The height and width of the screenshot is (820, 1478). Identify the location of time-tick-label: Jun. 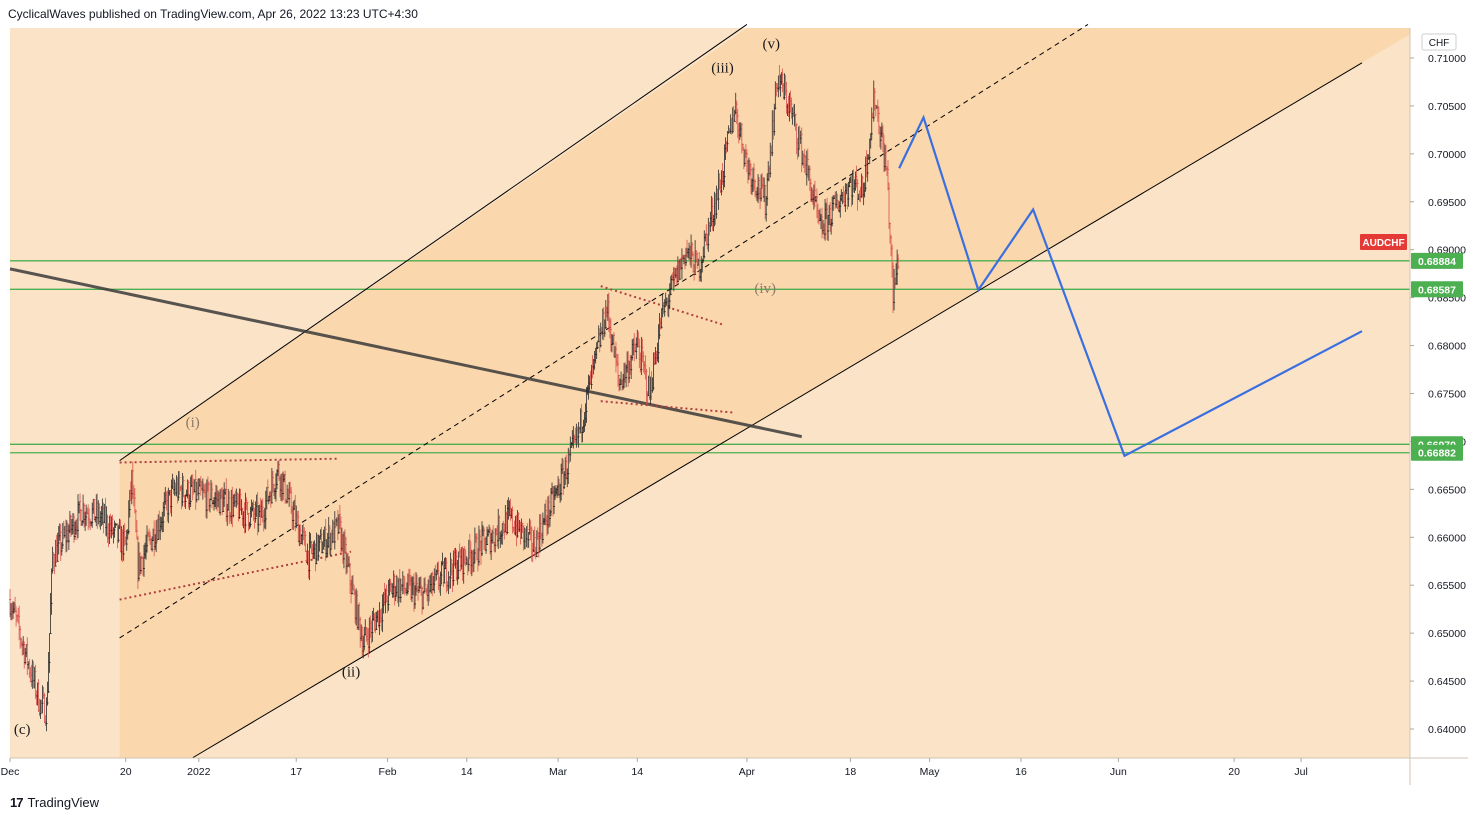
(1118, 772).